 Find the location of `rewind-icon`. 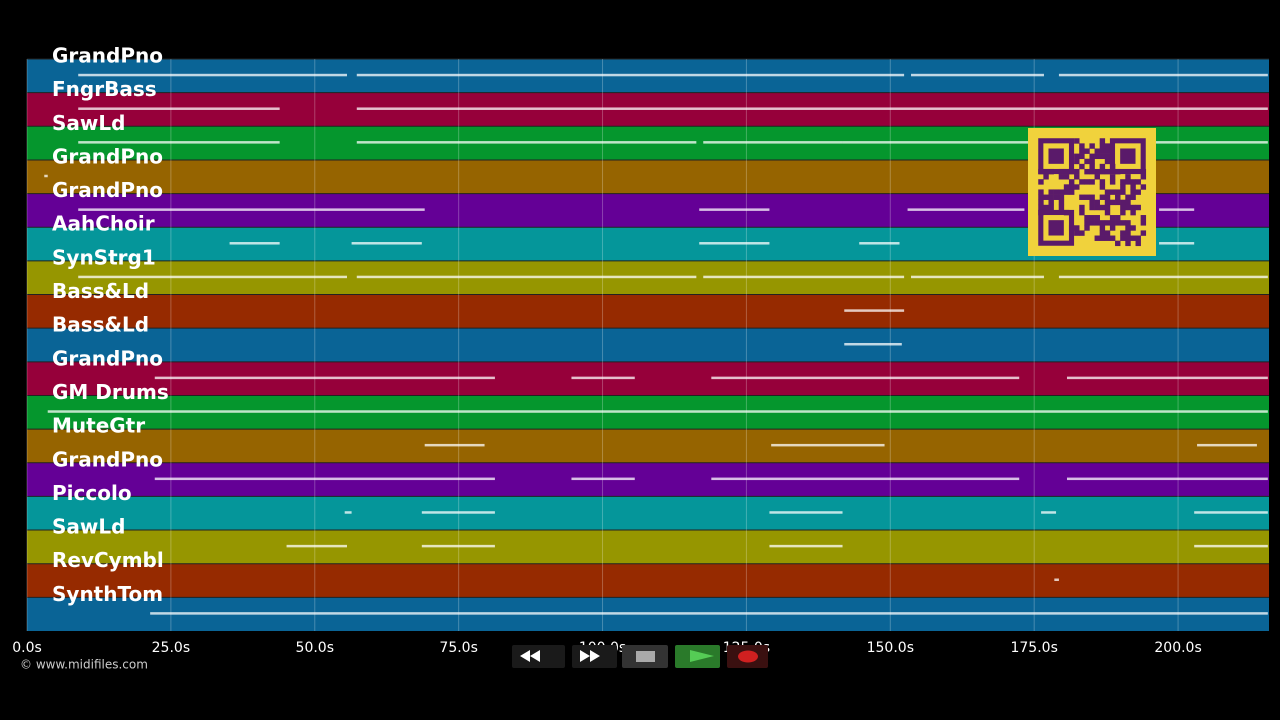

rewind-icon is located at coordinates (530, 656).